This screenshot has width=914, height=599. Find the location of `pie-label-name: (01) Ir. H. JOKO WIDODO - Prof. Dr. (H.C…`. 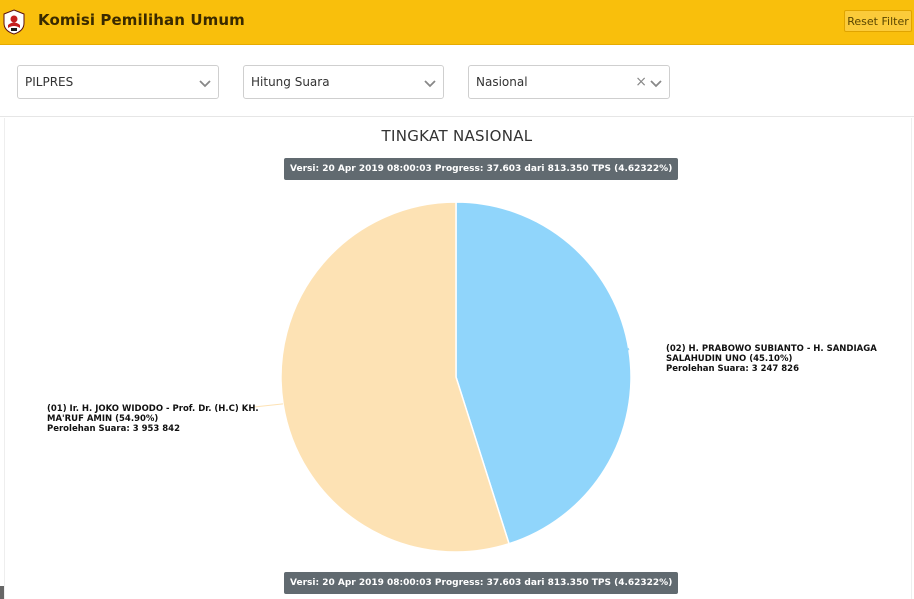

pie-label-name: (01) Ir. H. JOKO WIDODO - Prof. Dr. (H.C… is located at coordinates (153, 409).